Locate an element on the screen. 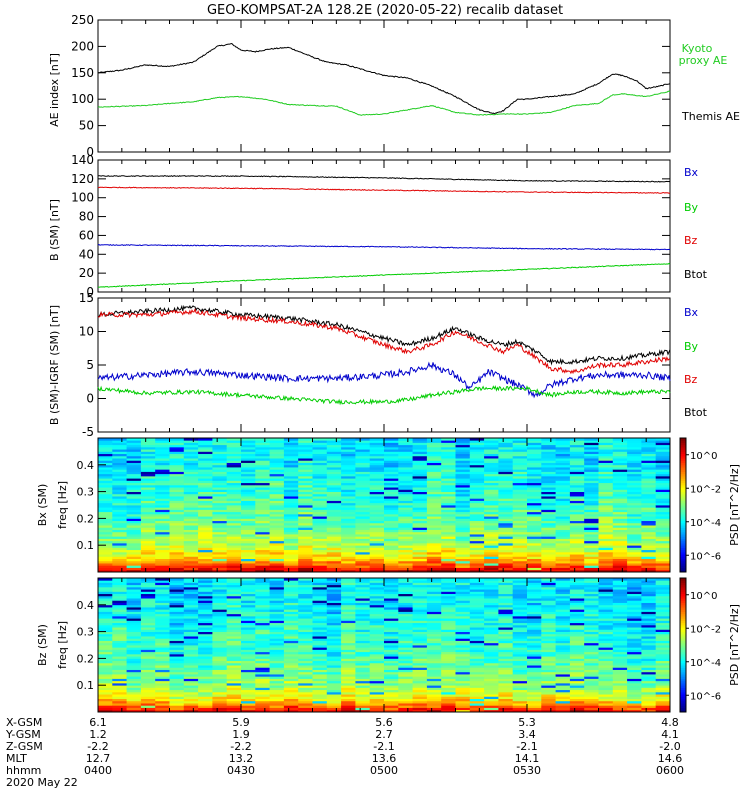  bsm-legend-by: By is located at coordinates (691, 207).